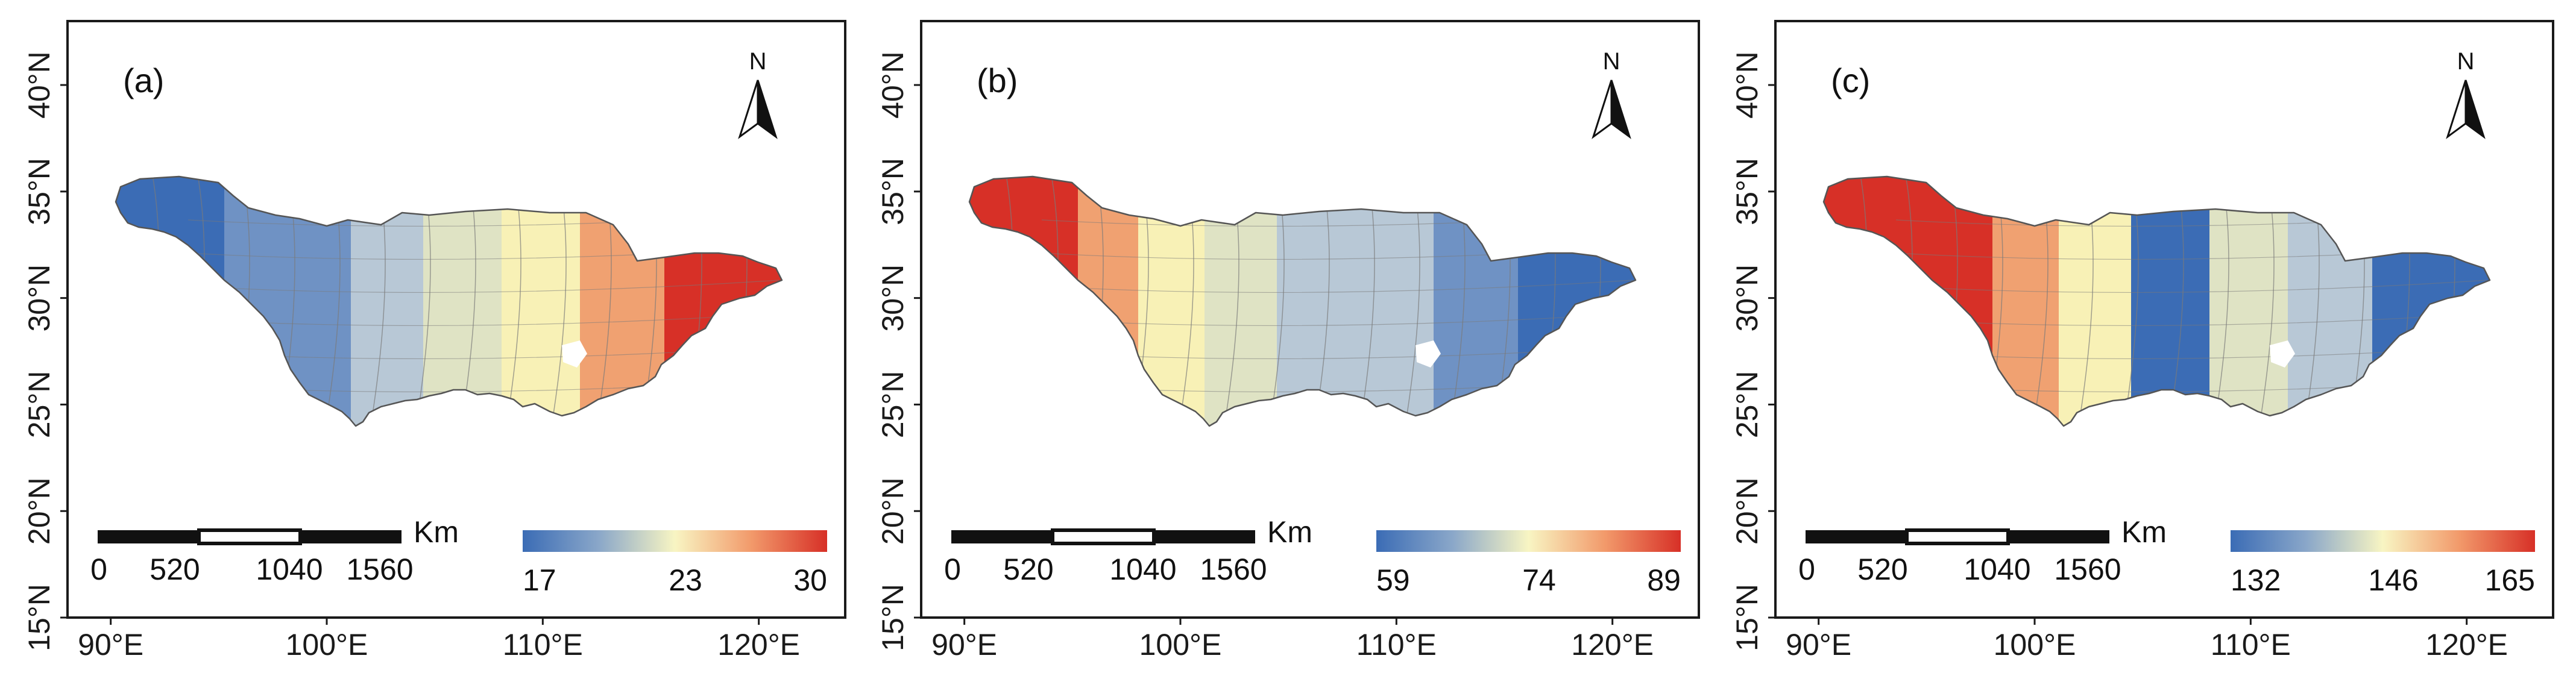 This screenshot has width=2576, height=673. I want to click on legend-mid: 23, so click(685, 580).